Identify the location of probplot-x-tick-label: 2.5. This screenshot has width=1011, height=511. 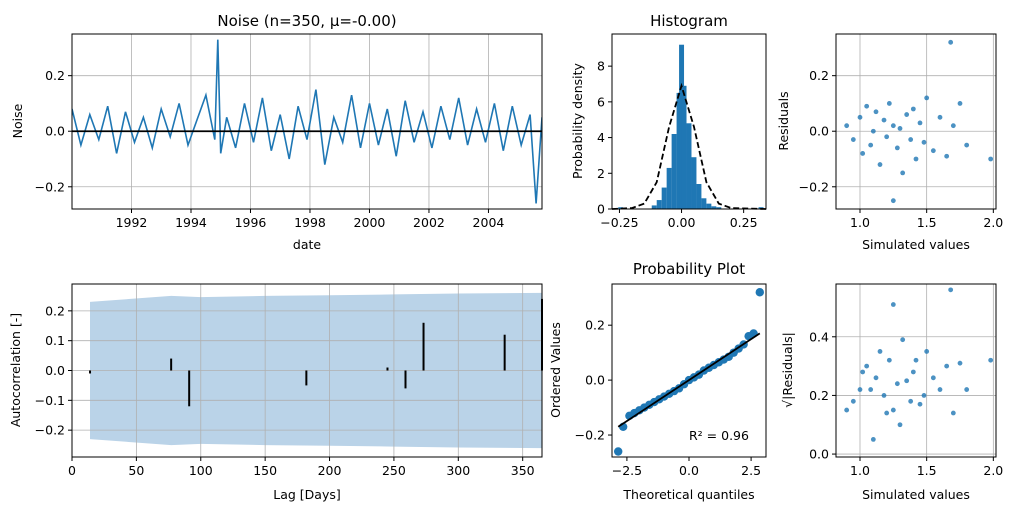
(751, 470).